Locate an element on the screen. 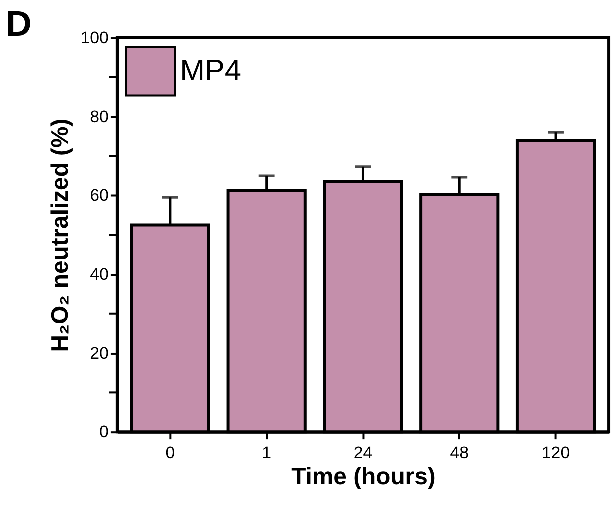  y-tick-label: 80 is located at coordinates (99, 116).